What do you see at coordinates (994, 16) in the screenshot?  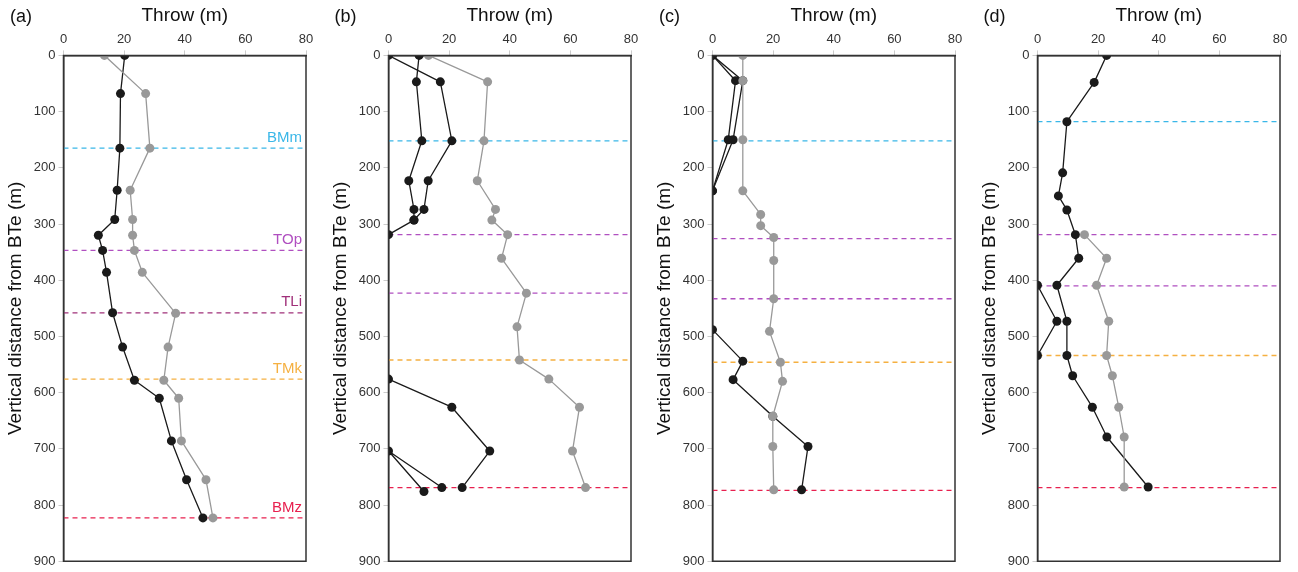 I see `chart-title: (d)` at bounding box center [994, 16].